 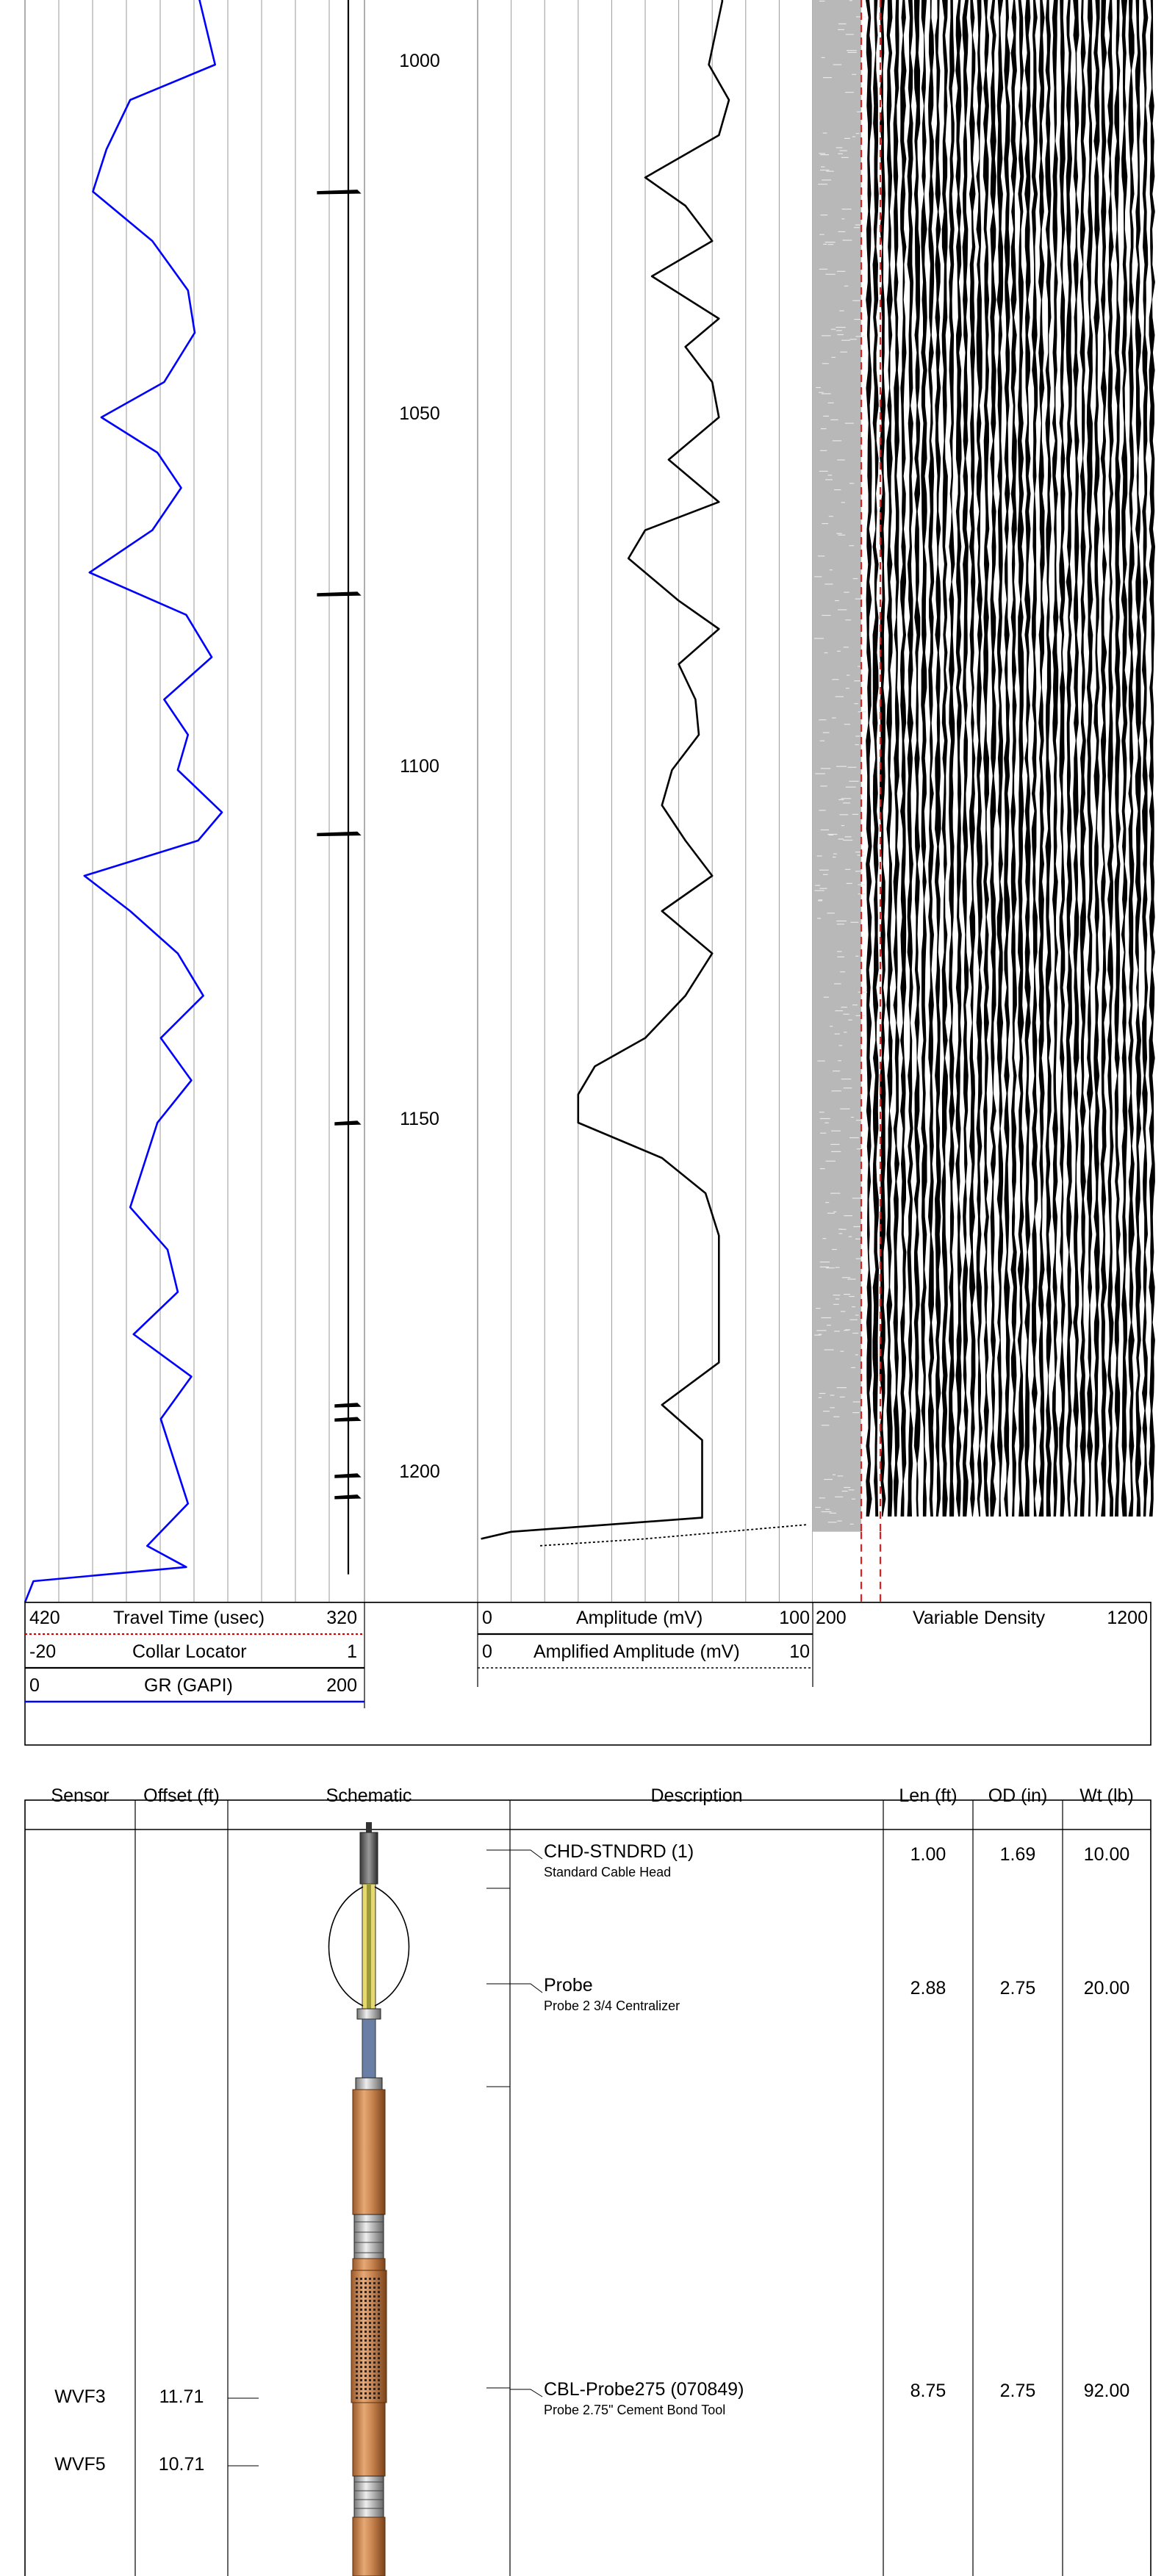 What do you see at coordinates (605, 770) in the screenshot?
I see `amplitude-curve` at bounding box center [605, 770].